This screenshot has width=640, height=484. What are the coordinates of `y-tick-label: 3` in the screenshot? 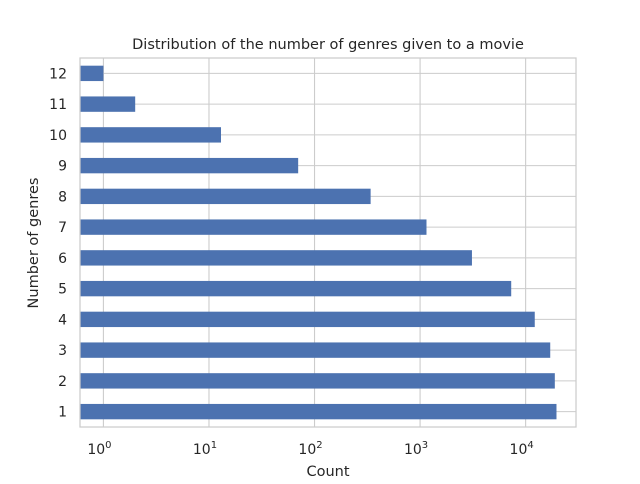 It's located at (62, 351).